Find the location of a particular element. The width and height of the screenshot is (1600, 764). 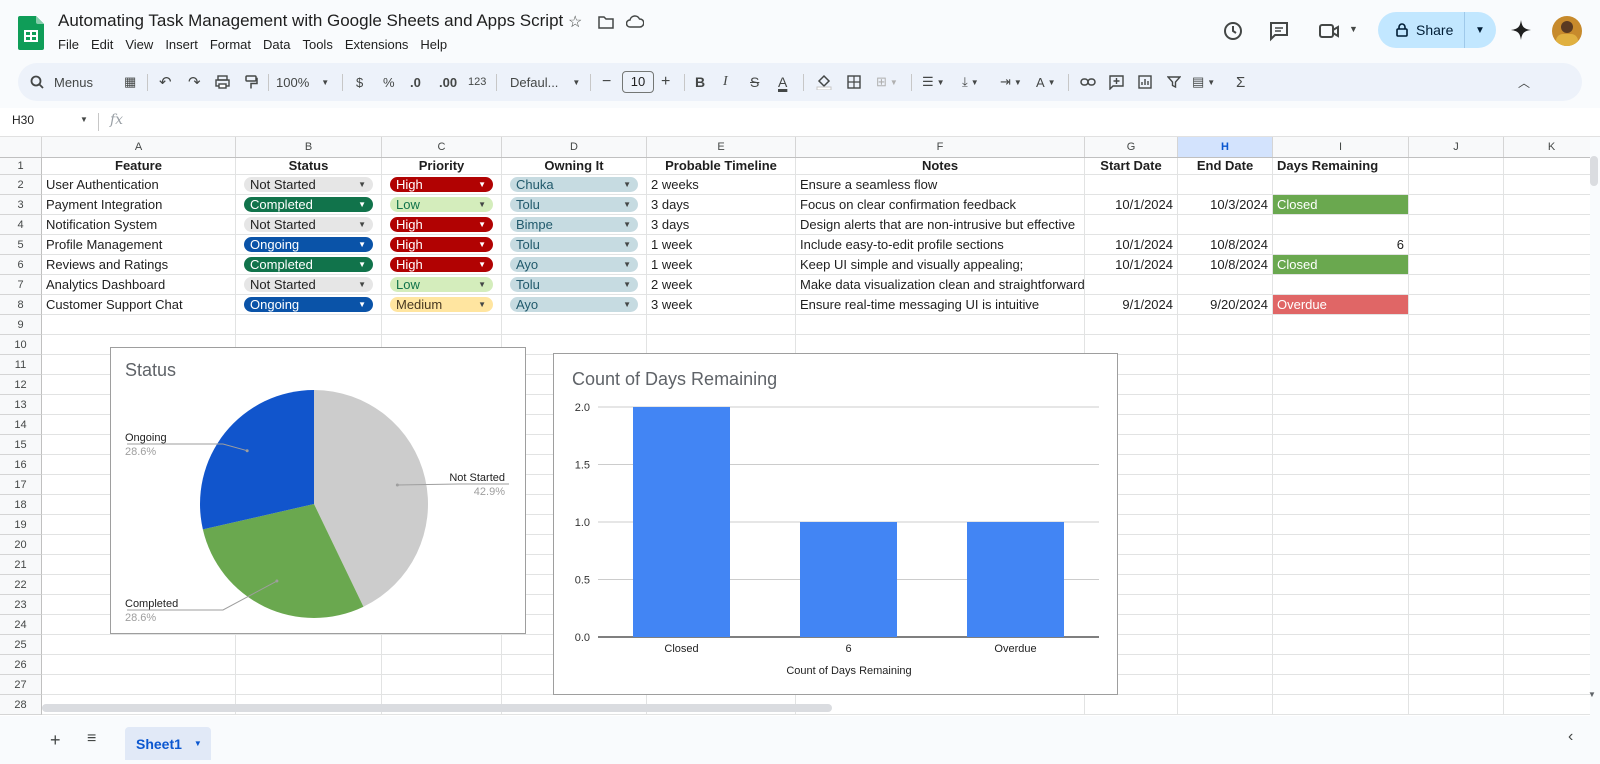

meet-dropdown-icon: ▼ is located at coordinates (1353, 29).